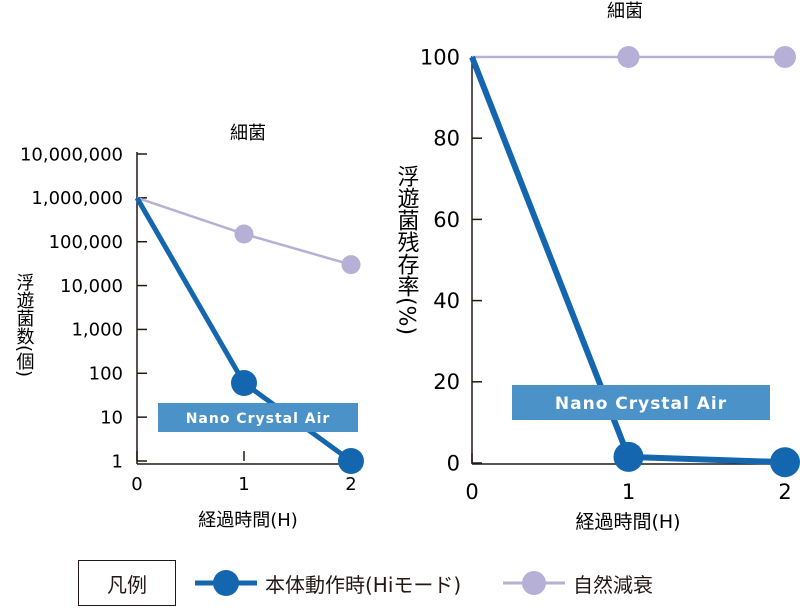 This screenshot has width=800, height=614. What do you see at coordinates (446, 220) in the screenshot?
I see `right-y-tick-label: 60` at bounding box center [446, 220].